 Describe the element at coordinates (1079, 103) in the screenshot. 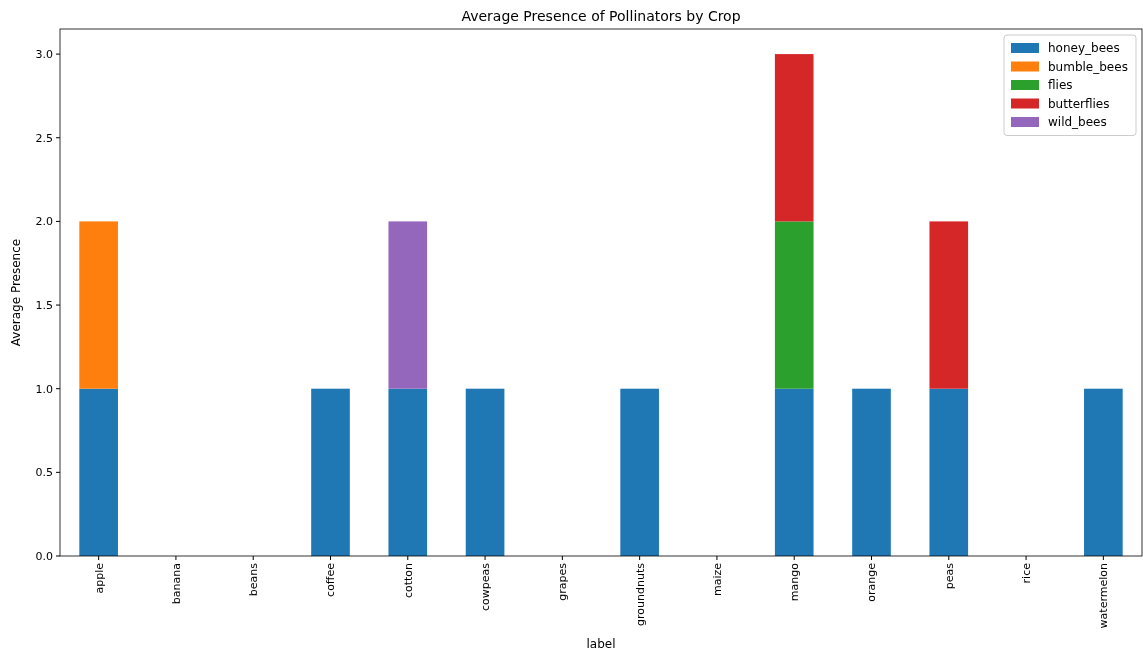

I see `legend-label: butterflies` at that location.